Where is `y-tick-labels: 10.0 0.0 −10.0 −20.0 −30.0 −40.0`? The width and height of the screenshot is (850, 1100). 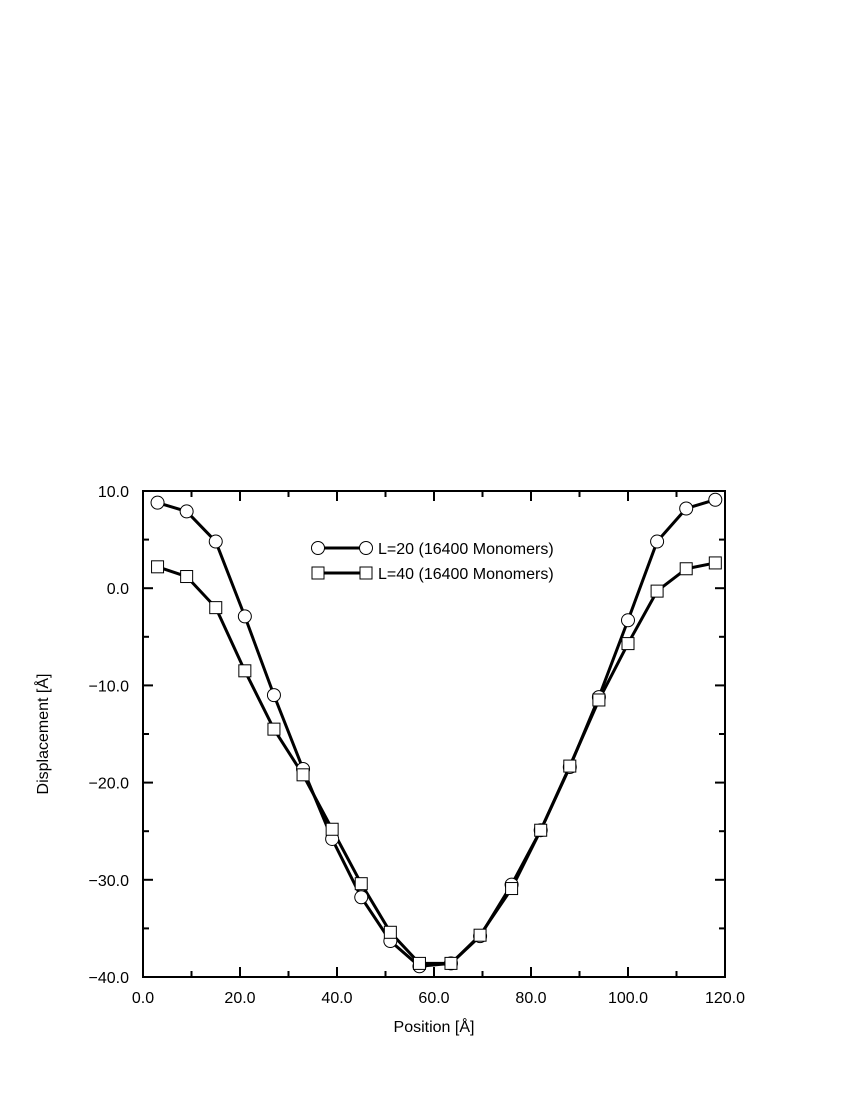 y-tick-labels: 10.0 0.0 −10.0 −20.0 −30.0 −40.0 is located at coordinates (109, 735).